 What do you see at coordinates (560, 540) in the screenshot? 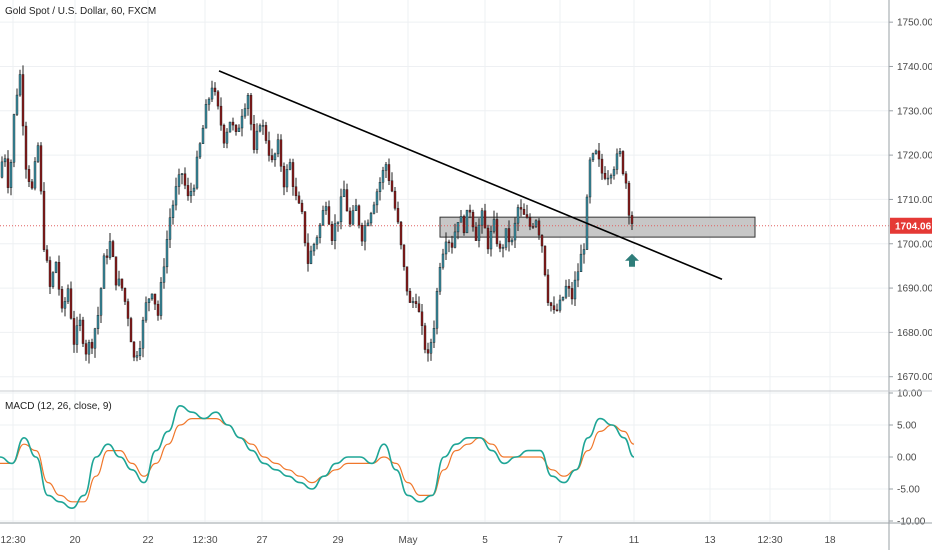
I see `x-tick-label: 7` at bounding box center [560, 540].